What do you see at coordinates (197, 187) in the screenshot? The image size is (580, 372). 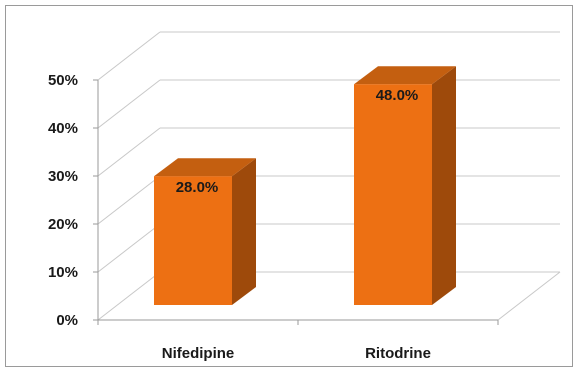 I see `data-label: 28.0%` at bounding box center [197, 187].